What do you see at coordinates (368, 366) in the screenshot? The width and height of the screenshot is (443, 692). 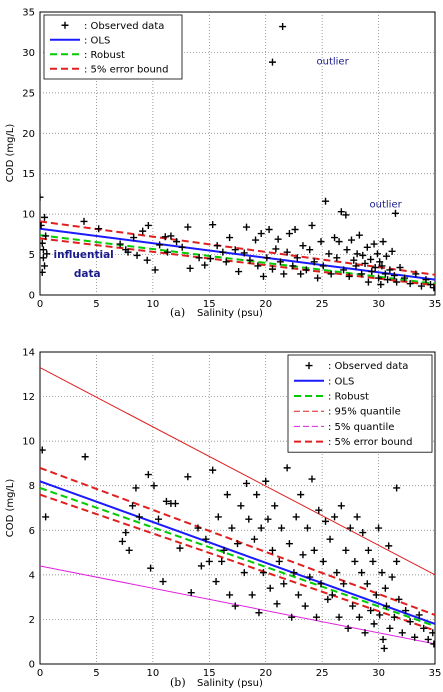 I see `legend-label-b: : Observed data` at bounding box center [368, 366].